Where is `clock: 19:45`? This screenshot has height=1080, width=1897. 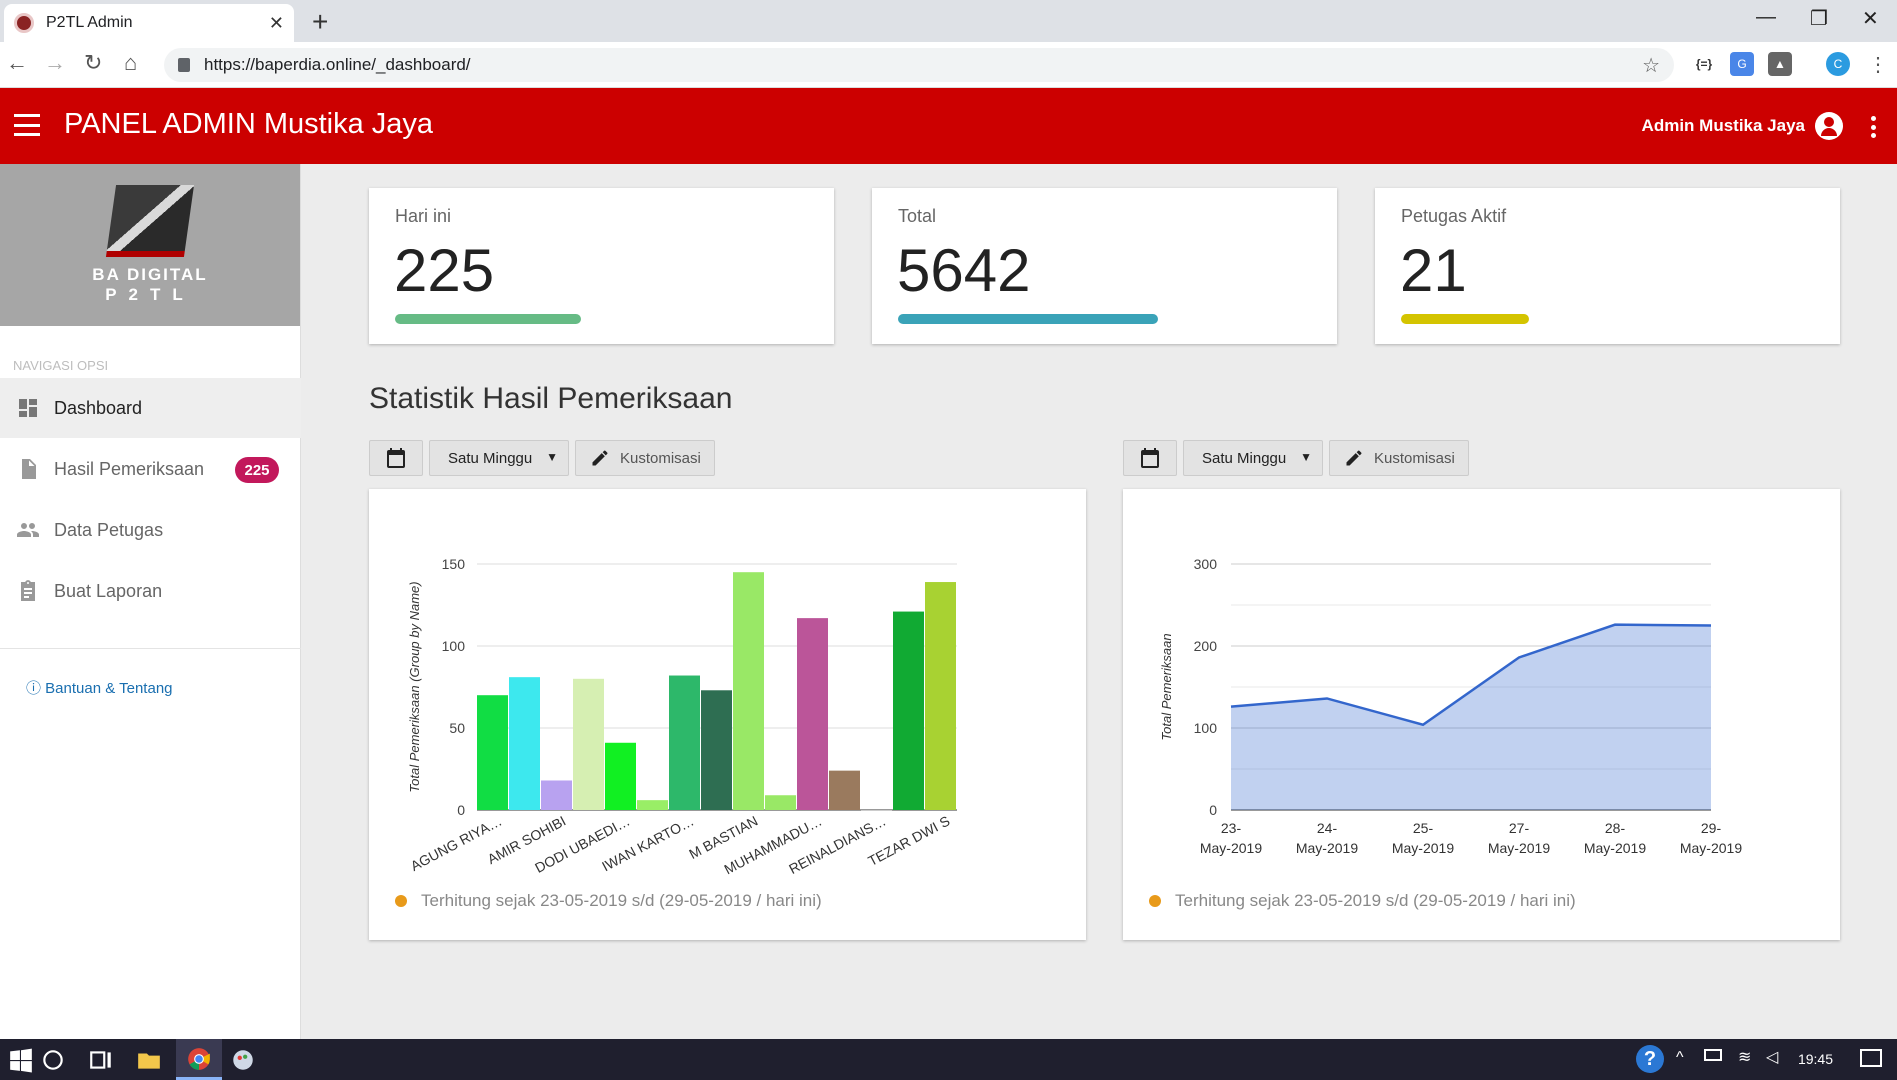 clock: 19:45 is located at coordinates (1815, 1059).